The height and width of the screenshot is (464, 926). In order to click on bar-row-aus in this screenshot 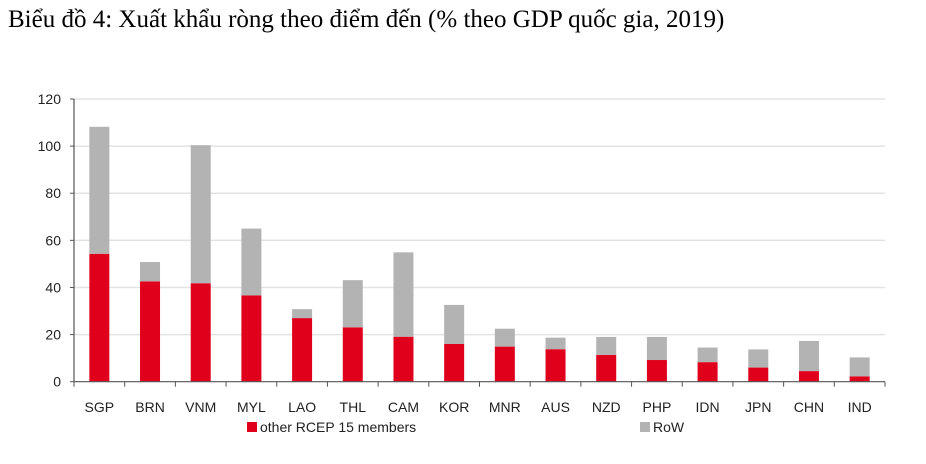, I will do `click(555, 343)`.